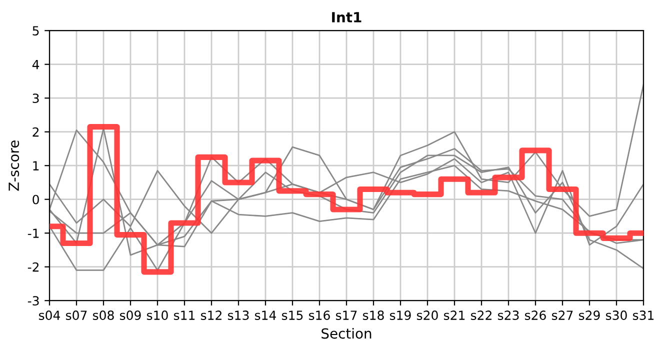  I want to click on x-tick-label: s04, so click(49, 315).